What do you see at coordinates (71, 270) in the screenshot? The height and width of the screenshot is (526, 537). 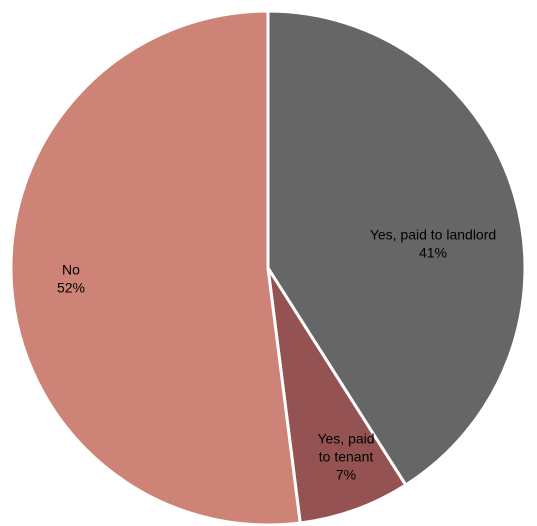 I see `slice-name-label: No` at bounding box center [71, 270].